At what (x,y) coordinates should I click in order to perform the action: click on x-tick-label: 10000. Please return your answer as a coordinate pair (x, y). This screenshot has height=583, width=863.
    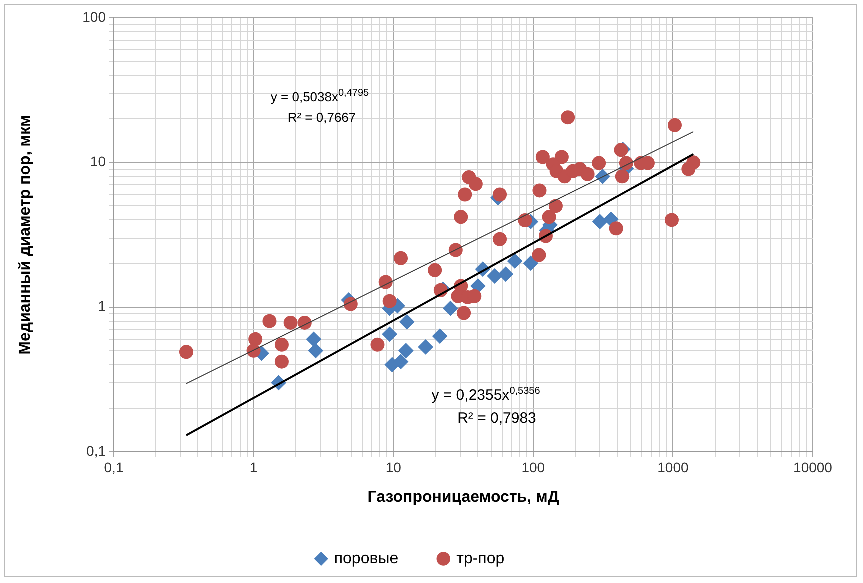
    Looking at the image, I should click on (813, 467).